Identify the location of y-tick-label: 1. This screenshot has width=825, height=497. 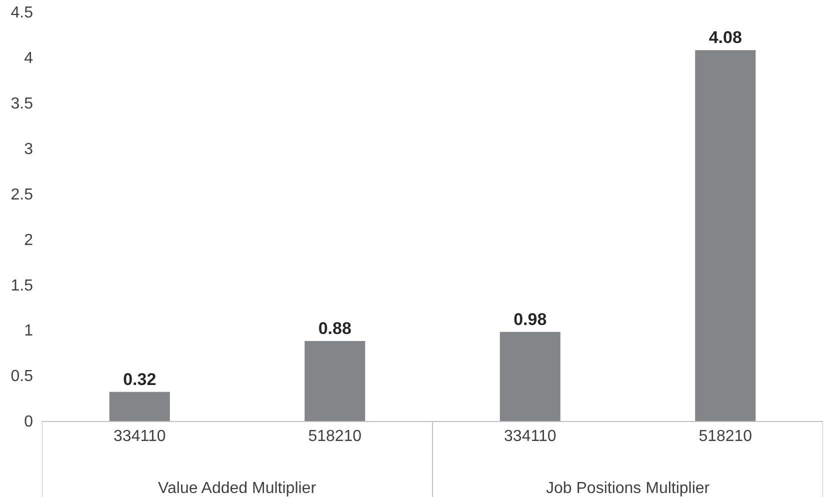
(29, 331).